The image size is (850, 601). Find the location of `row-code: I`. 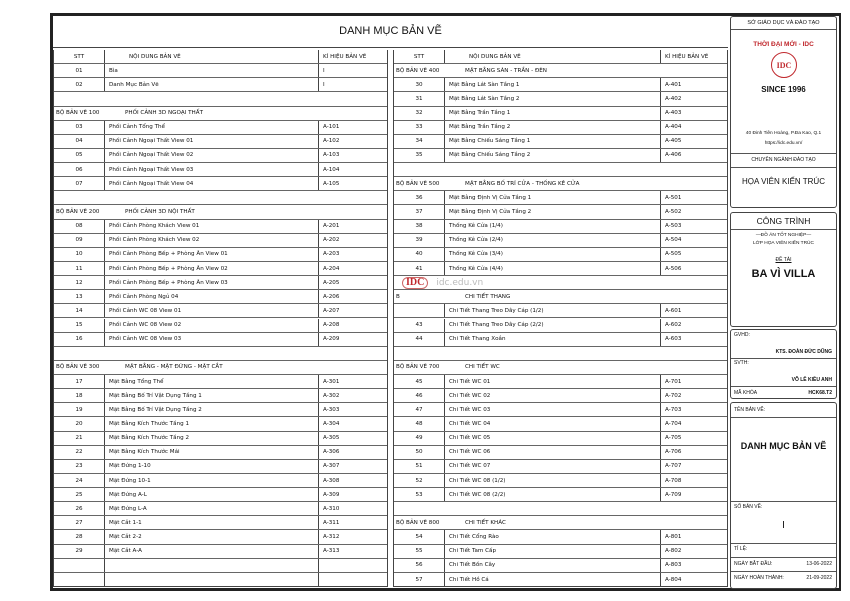

row-code: I is located at coordinates (324, 84).